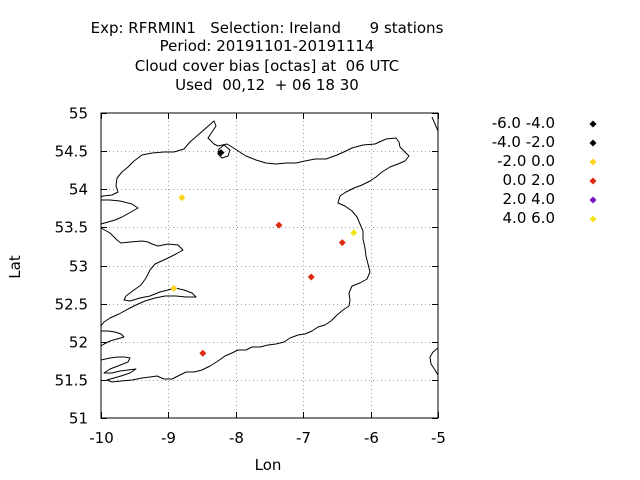 The height and width of the screenshot is (480, 640). What do you see at coordinates (371, 438) in the screenshot?
I see `x-tick-label: -6` at bounding box center [371, 438].